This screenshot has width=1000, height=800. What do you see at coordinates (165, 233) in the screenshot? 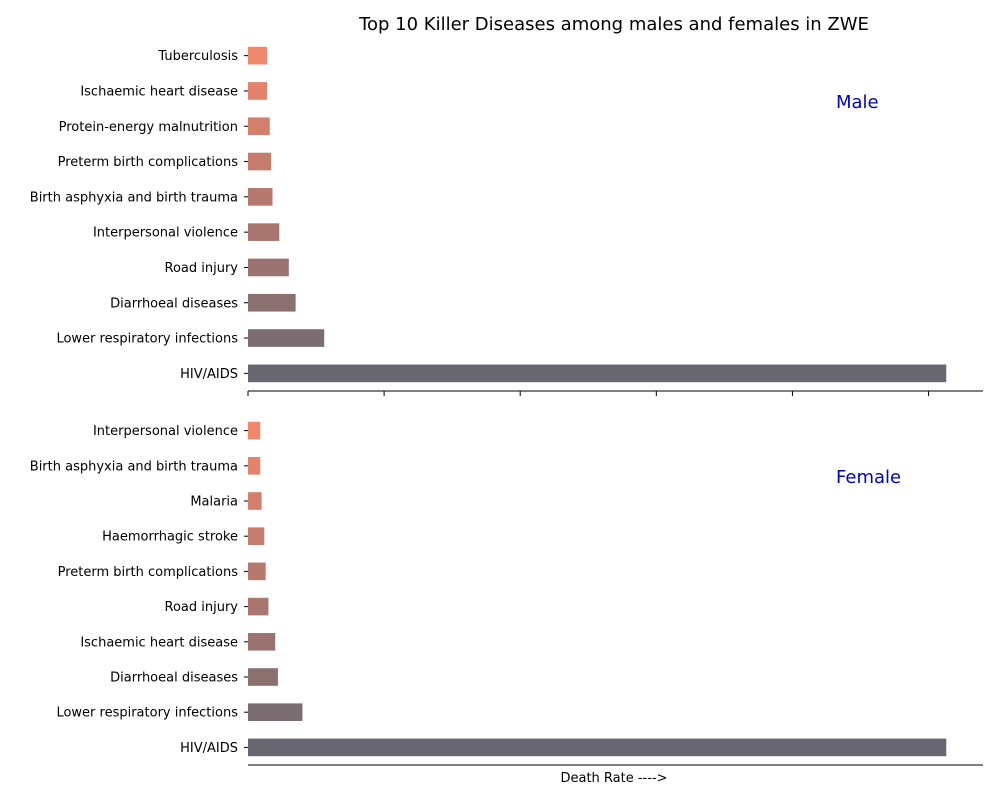
I see `male-category-label-5: Interpersonal violence` at bounding box center [165, 233].